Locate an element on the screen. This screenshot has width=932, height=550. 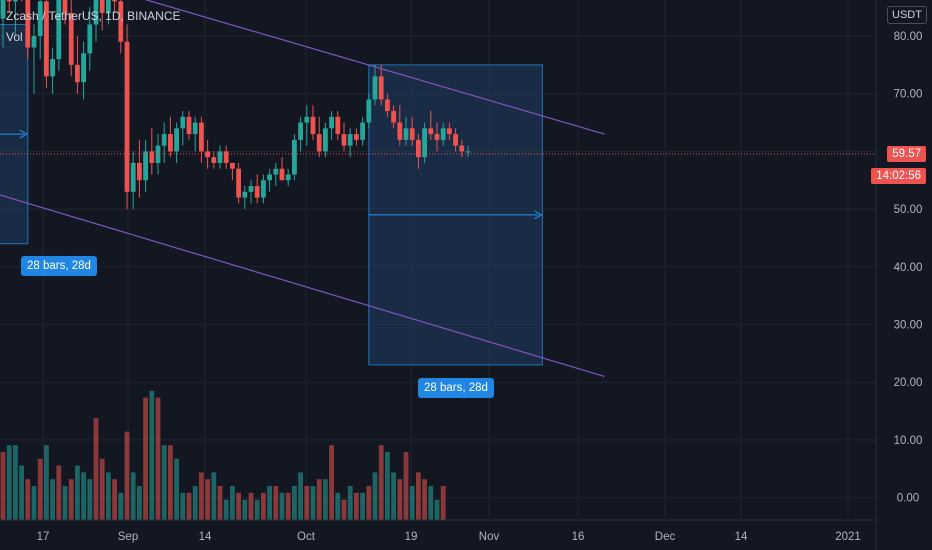
price-tick-label: 30.00 is located at coordinates (908, 326).